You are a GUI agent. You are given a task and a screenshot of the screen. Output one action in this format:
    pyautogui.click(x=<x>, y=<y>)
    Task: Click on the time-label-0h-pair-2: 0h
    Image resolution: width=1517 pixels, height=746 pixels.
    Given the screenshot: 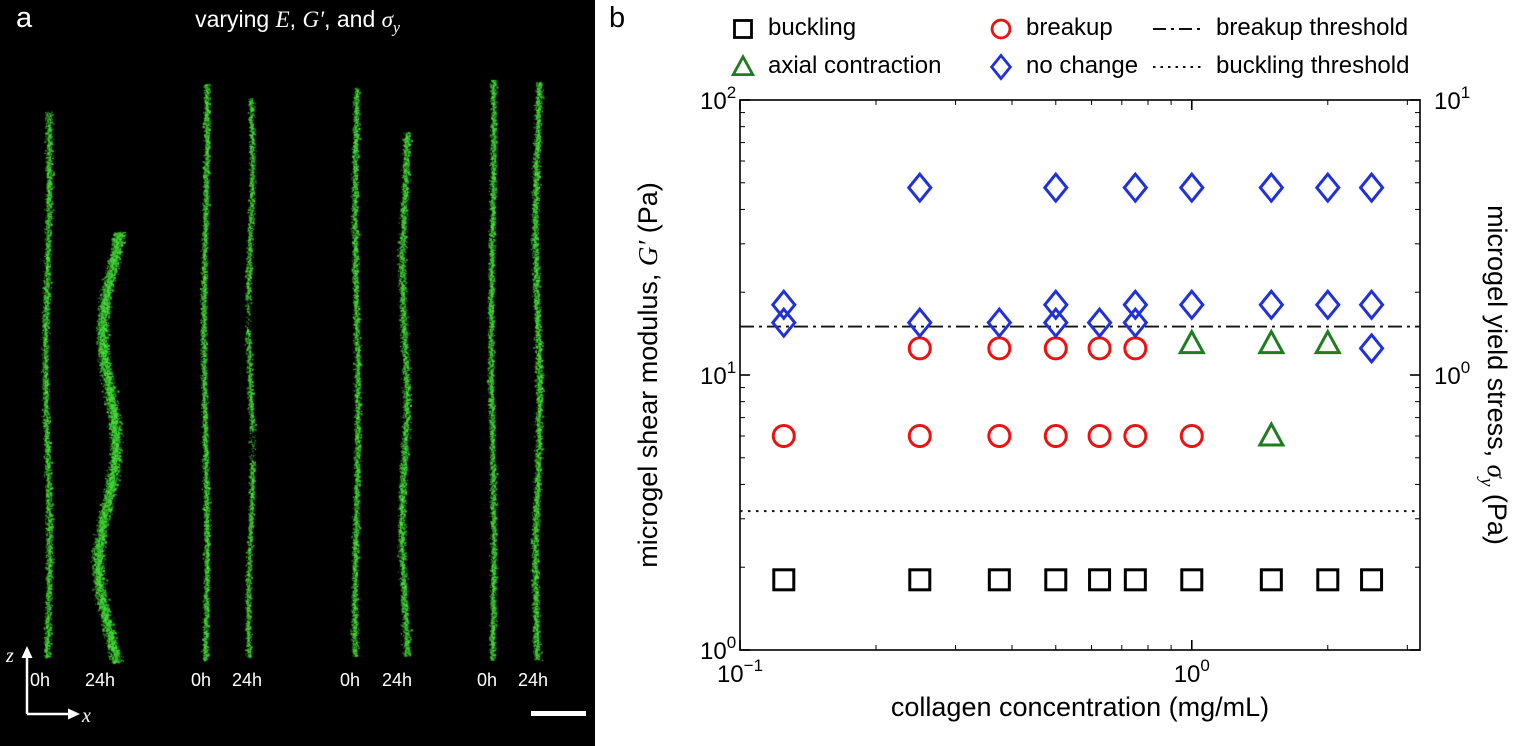 What is the action you would take?
    pyautogui.click(x=201, y=680)
    